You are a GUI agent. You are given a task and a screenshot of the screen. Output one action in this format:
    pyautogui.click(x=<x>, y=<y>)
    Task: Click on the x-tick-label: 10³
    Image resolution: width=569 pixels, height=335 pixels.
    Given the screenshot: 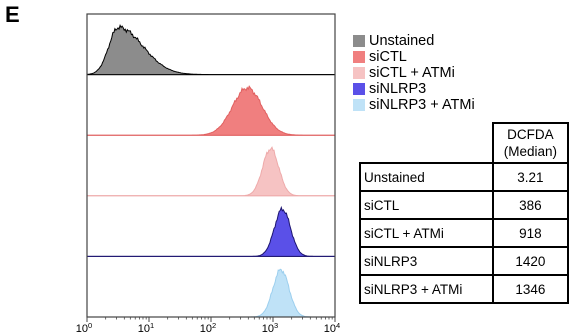 What is the action you would take?
    pyautogui.click(x=270, y=328)
    